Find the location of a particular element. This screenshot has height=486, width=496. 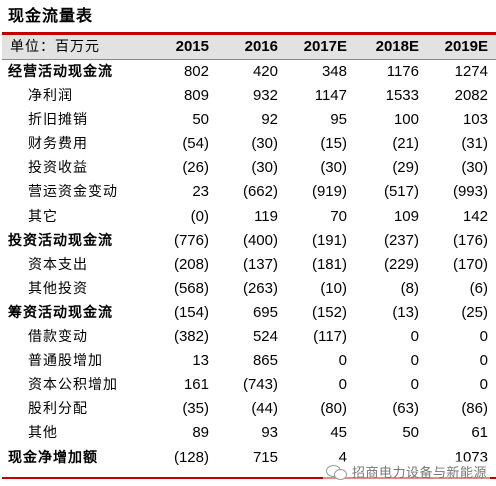

cell-value: (208) is located at coordinates (191, 264).